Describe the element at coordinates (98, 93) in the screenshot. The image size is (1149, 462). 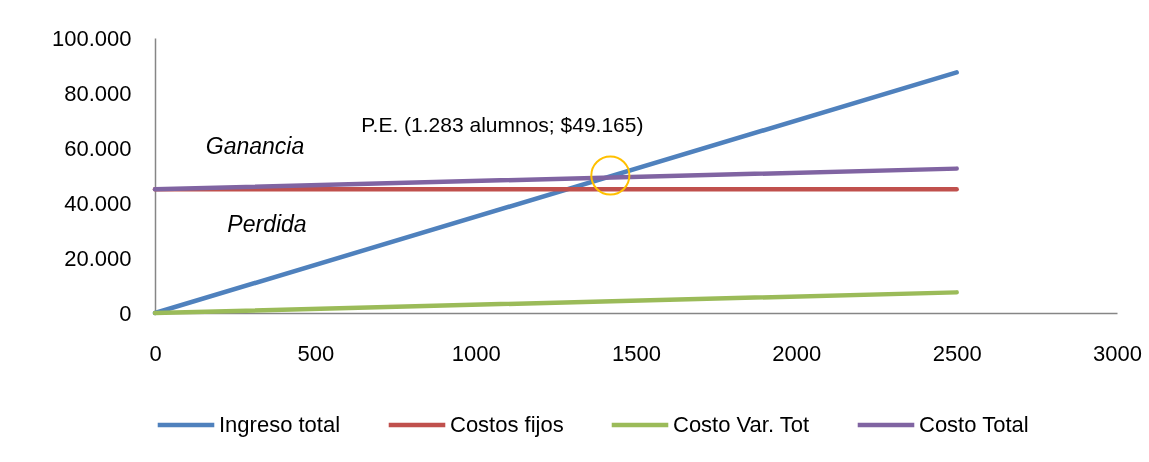
I see `y-tick-label: 80.000` at that location.